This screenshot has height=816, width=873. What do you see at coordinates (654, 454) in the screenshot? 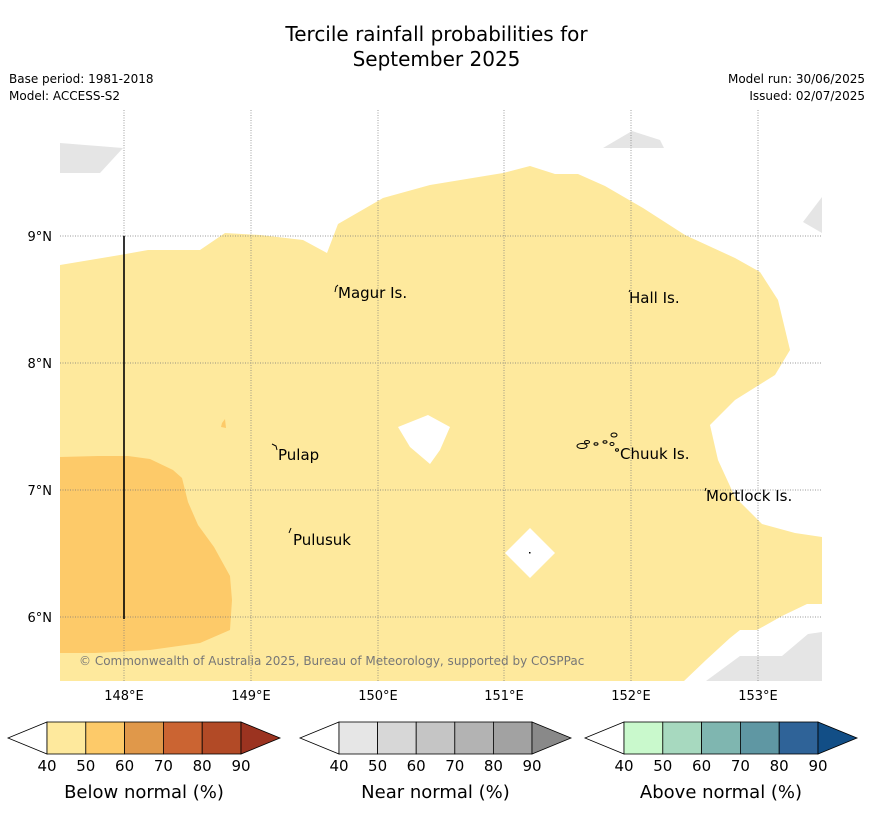
I see `label-chuuk: Chuuk Is.` at bounding box center [654, 454].